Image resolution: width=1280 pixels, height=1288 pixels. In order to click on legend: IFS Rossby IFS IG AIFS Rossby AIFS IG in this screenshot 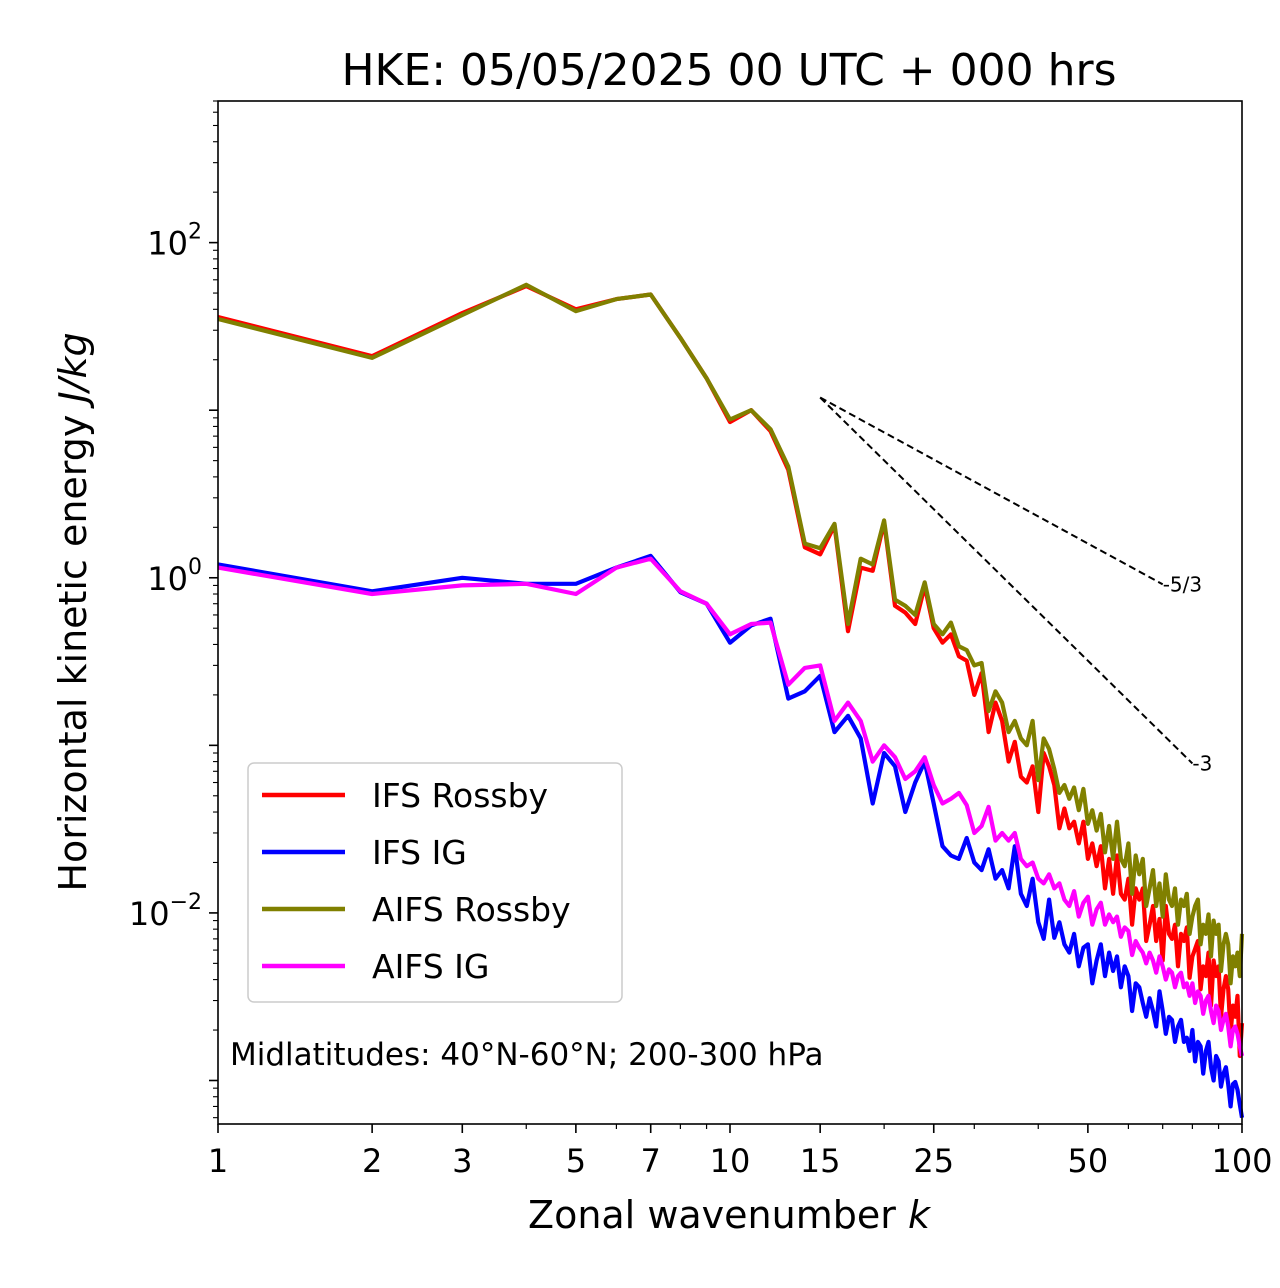, I will do `click(435, 882)`.